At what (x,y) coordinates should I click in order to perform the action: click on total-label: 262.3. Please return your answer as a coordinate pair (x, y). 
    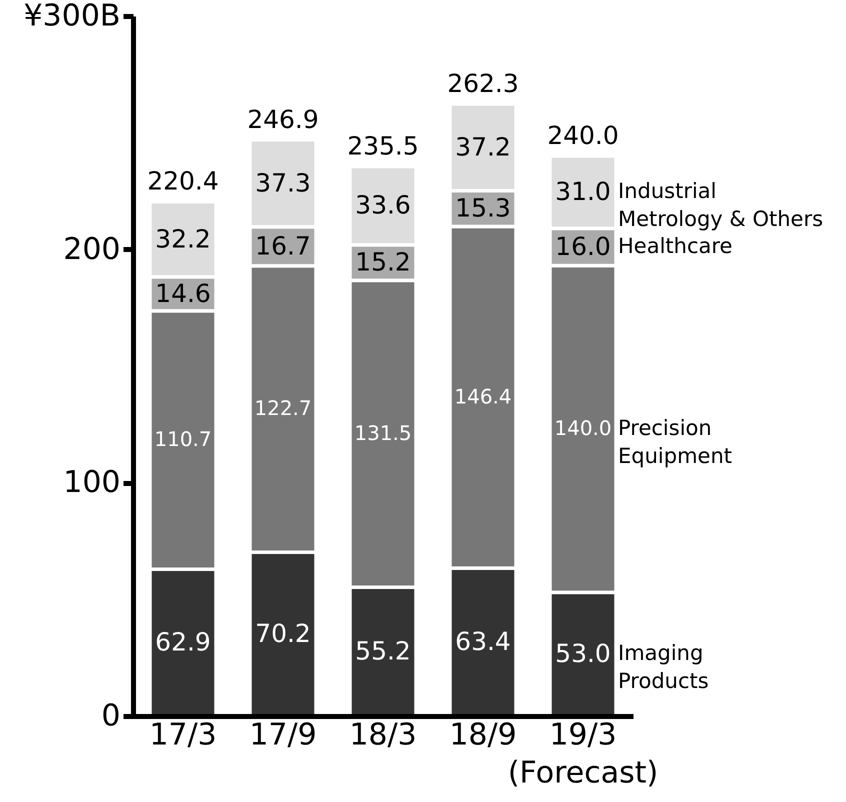
    Looking at the image, I should click on (483, 83).